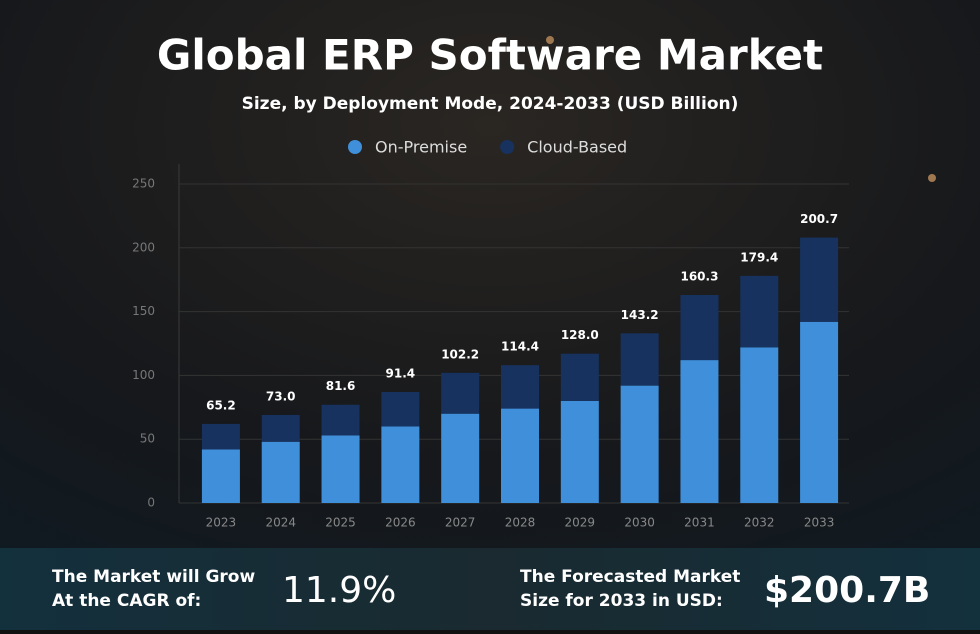 The image size is (980, 634). I want to click on total-label: 160.3, so click(699, 277).